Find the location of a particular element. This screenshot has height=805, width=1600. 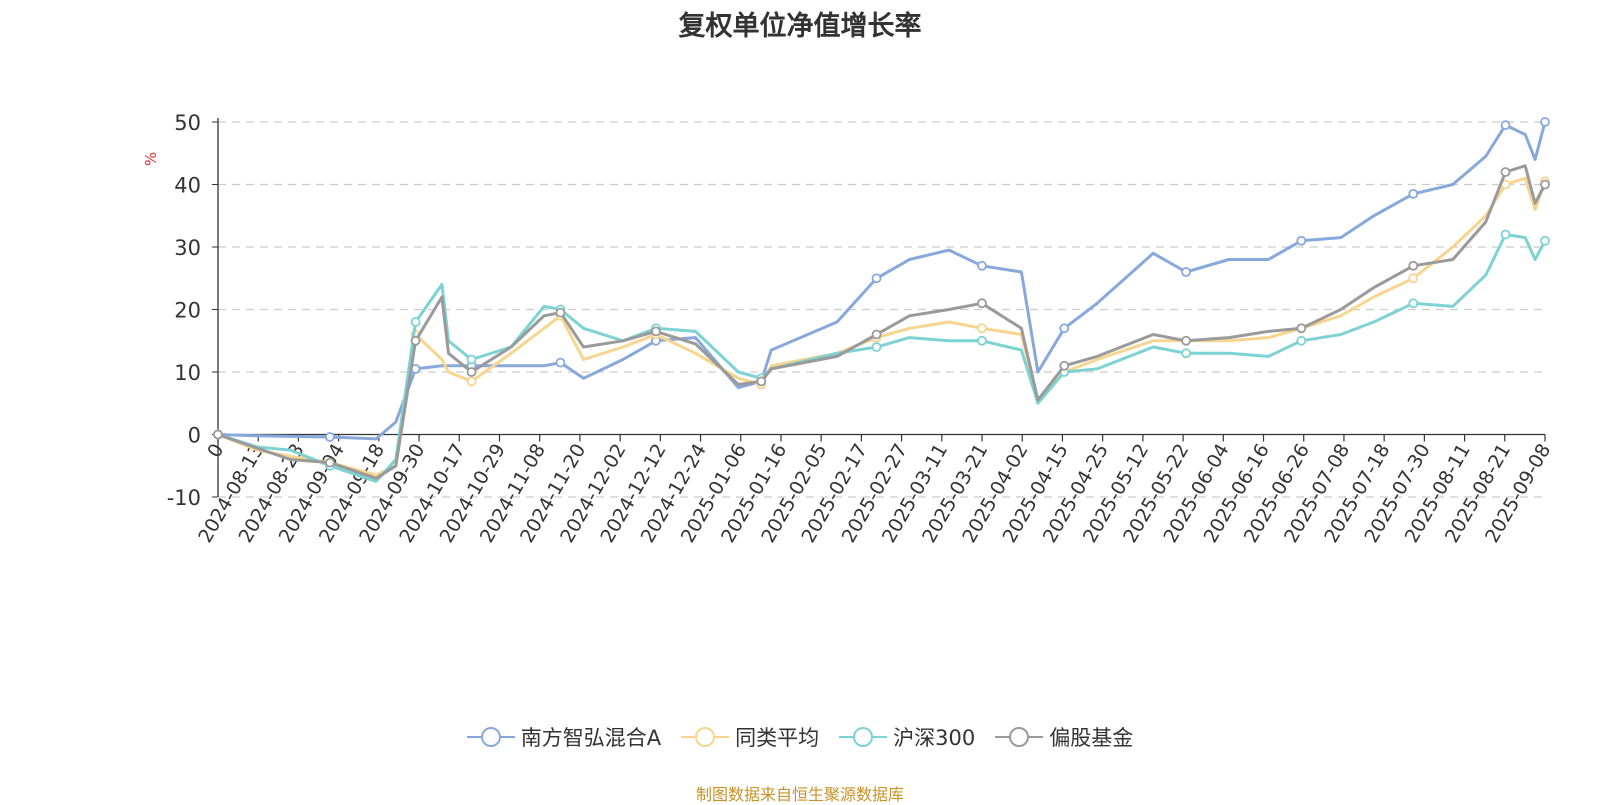

legend-label-1: 同类平均 is located at coordinates (777, 738).